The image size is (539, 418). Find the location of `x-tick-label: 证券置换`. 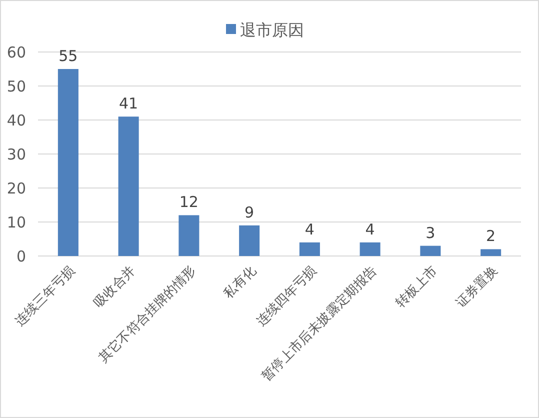

x-tick-label: 证券置换 is located at coordinates (477, 287).